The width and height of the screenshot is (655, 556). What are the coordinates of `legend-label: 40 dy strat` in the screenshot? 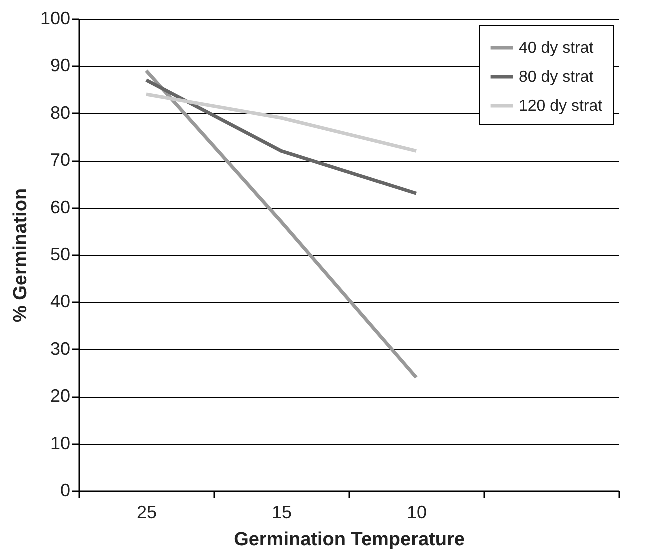 It's located at (556, 48).